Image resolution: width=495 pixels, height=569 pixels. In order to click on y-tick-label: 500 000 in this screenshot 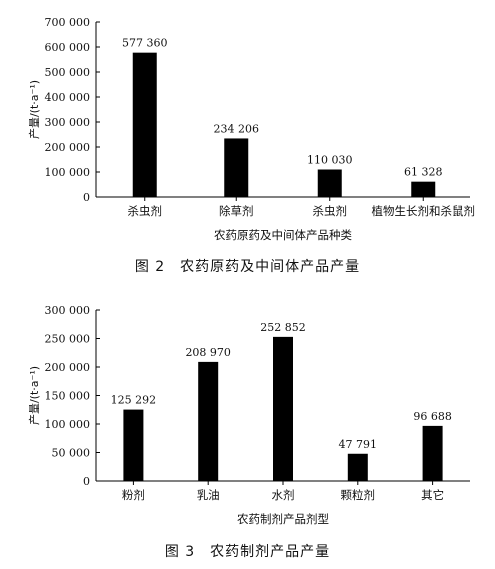, I will do `click(68, 72)`.